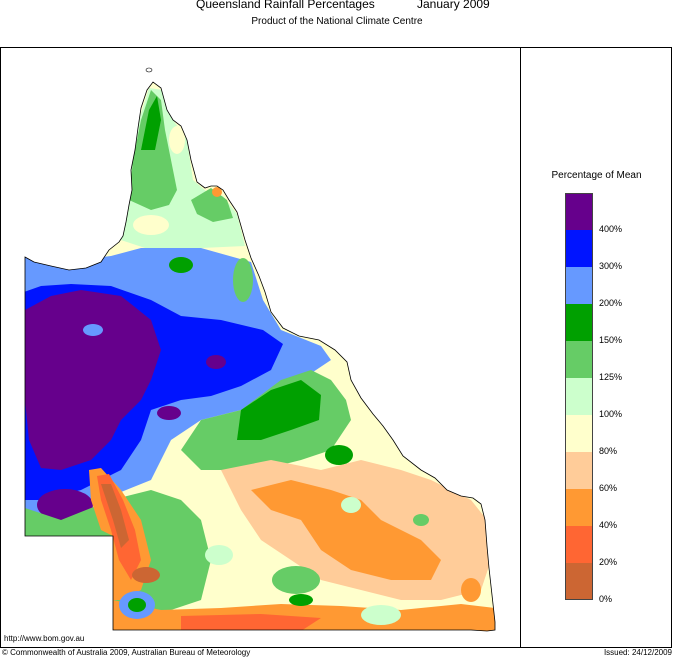 The image size is (674, 658). Describe the element at coordinates (611, 414) in the screenshot. I see `legend-label: 100%` at that location.